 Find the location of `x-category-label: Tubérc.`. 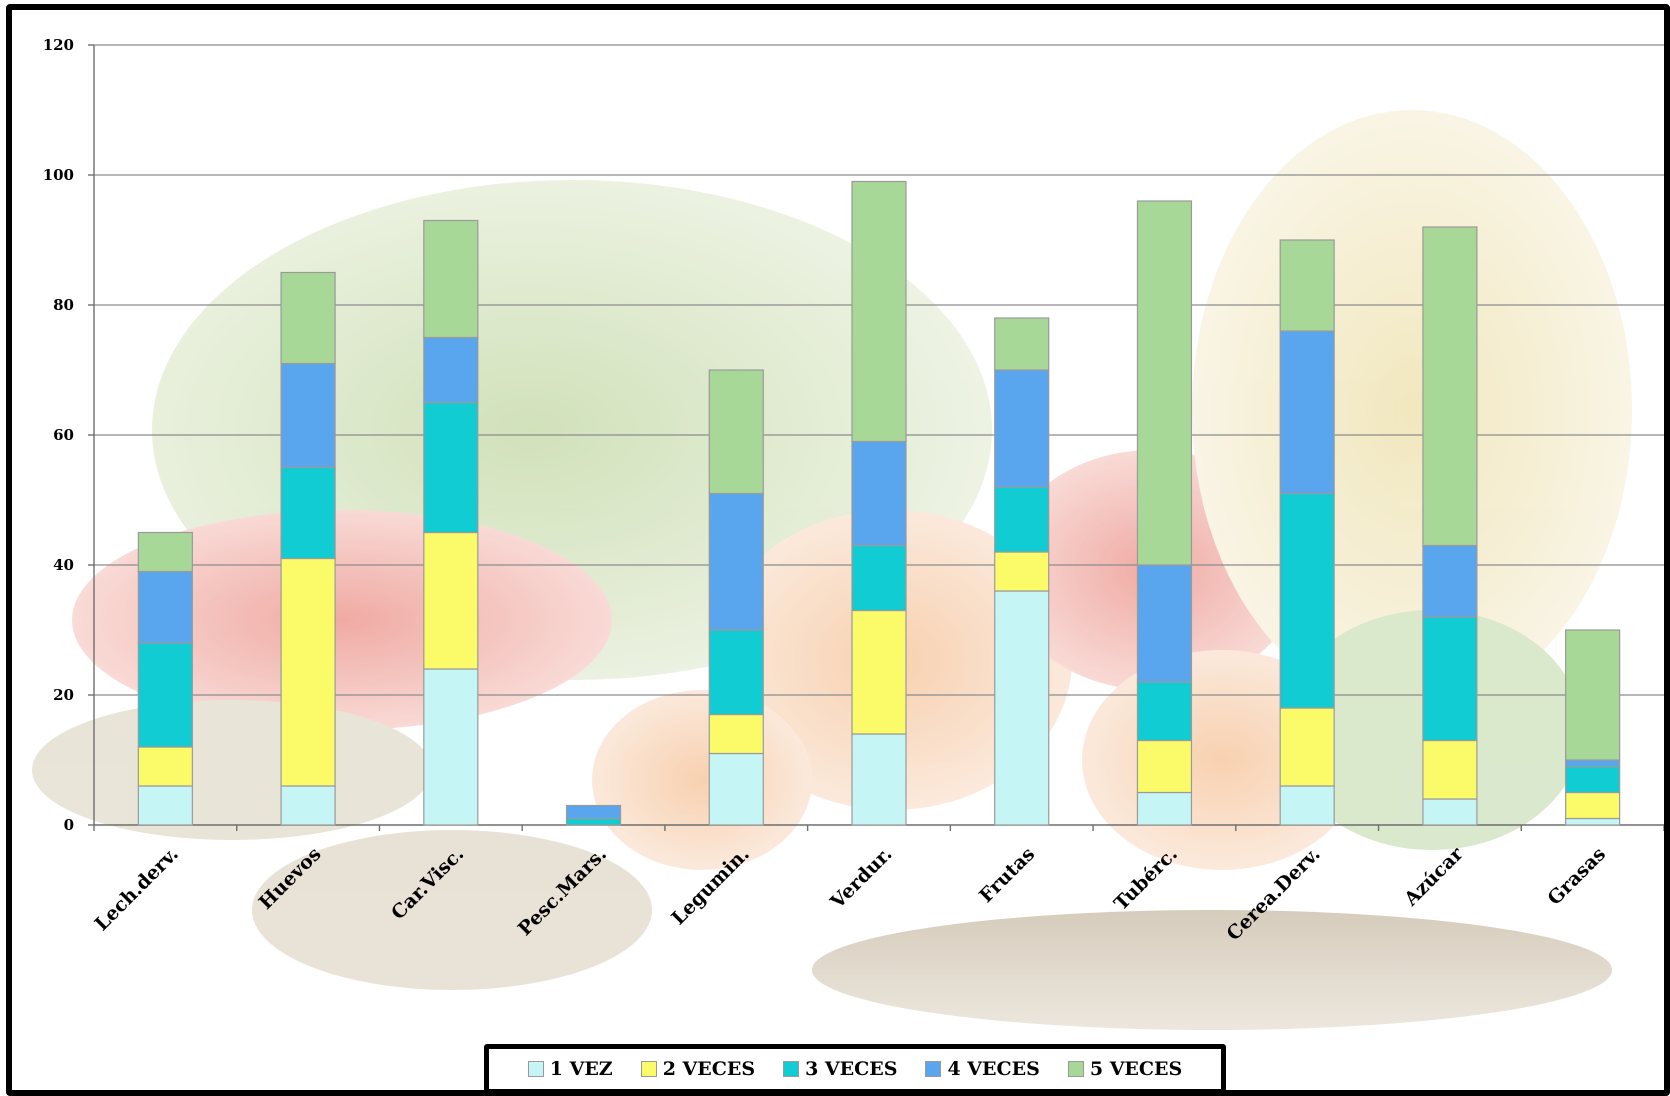

x-category-label: Tubérc. is located at coordinates (1146, 879).